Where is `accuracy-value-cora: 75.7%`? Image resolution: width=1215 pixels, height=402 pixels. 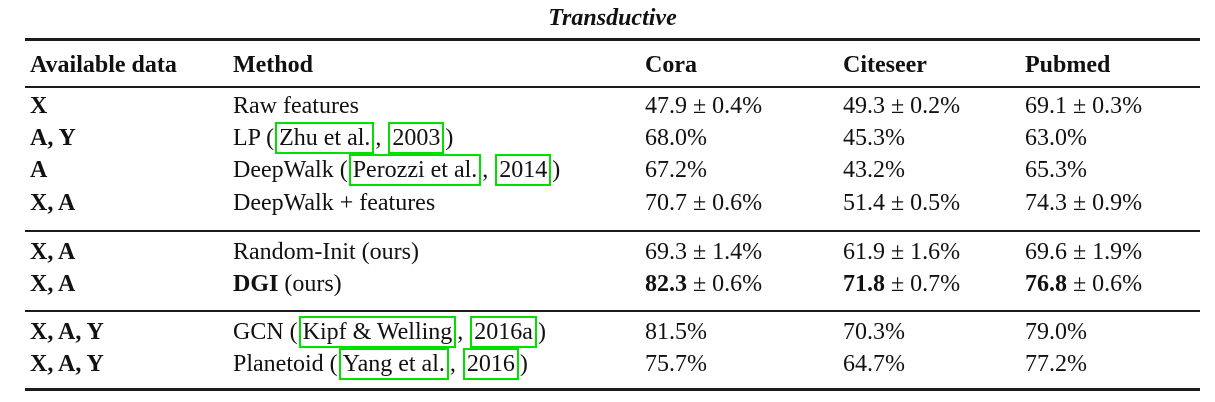
accuracy-value-cora: 75.7% is located at coordinates (676, 364).